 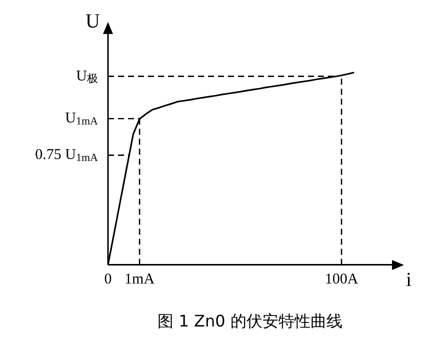 What do you see at coordinates (409, 280) in the screenshot?
I see `x-axis-title: i` at bounding box center [409, 280].